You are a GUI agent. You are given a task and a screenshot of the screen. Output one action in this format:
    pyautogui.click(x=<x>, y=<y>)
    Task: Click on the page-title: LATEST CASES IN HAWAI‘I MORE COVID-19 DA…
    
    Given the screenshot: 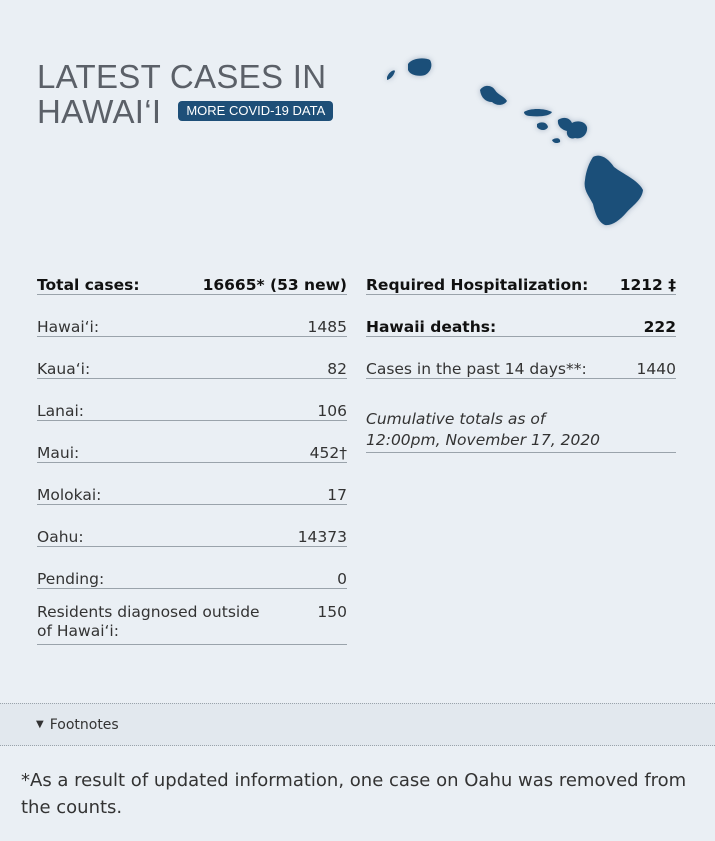 What is the action you would take?
    pyautogui.click(x=185, y=94)
    